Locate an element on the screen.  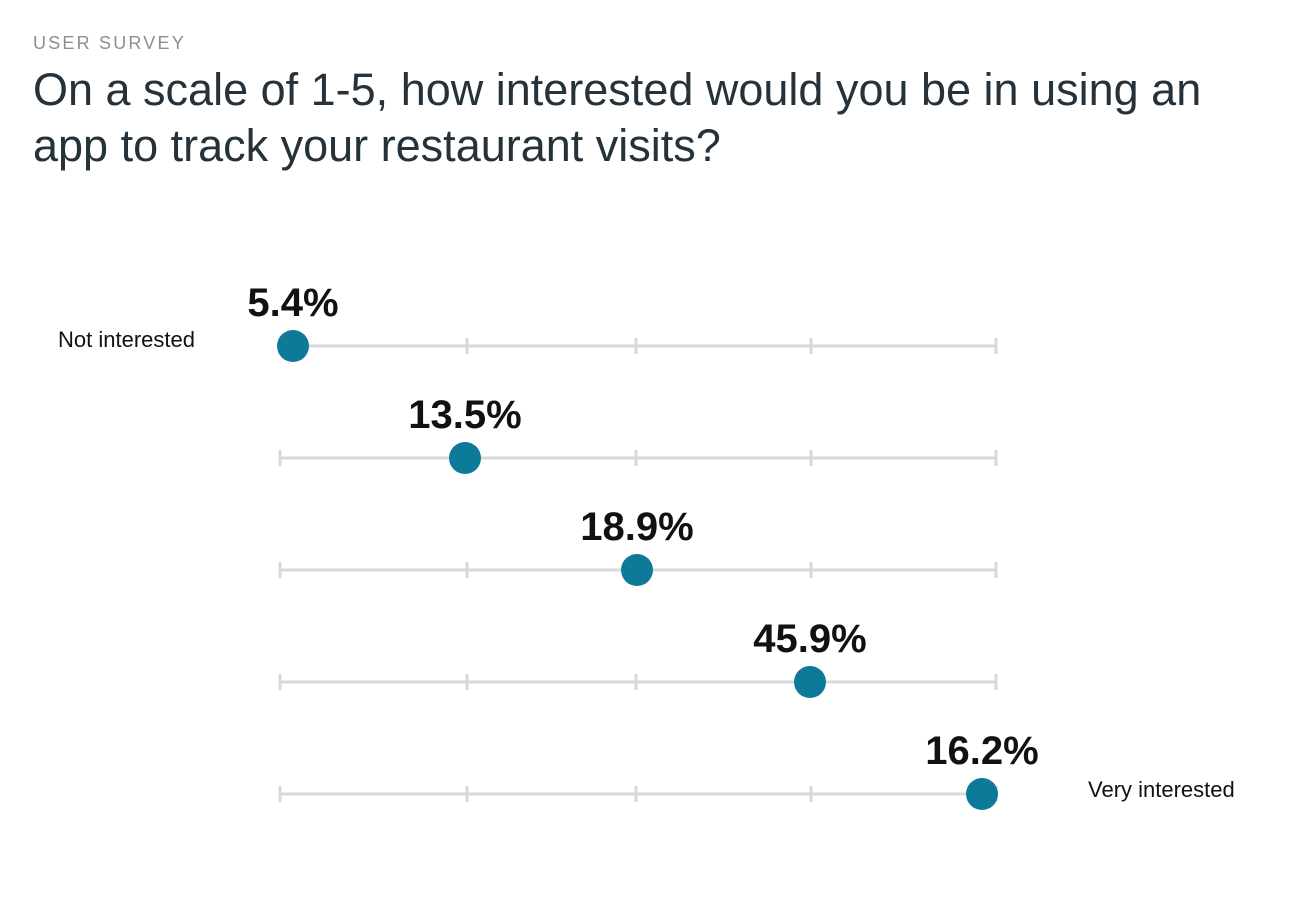
value-label-1: 5.4% is located at coordinates (292, 303).